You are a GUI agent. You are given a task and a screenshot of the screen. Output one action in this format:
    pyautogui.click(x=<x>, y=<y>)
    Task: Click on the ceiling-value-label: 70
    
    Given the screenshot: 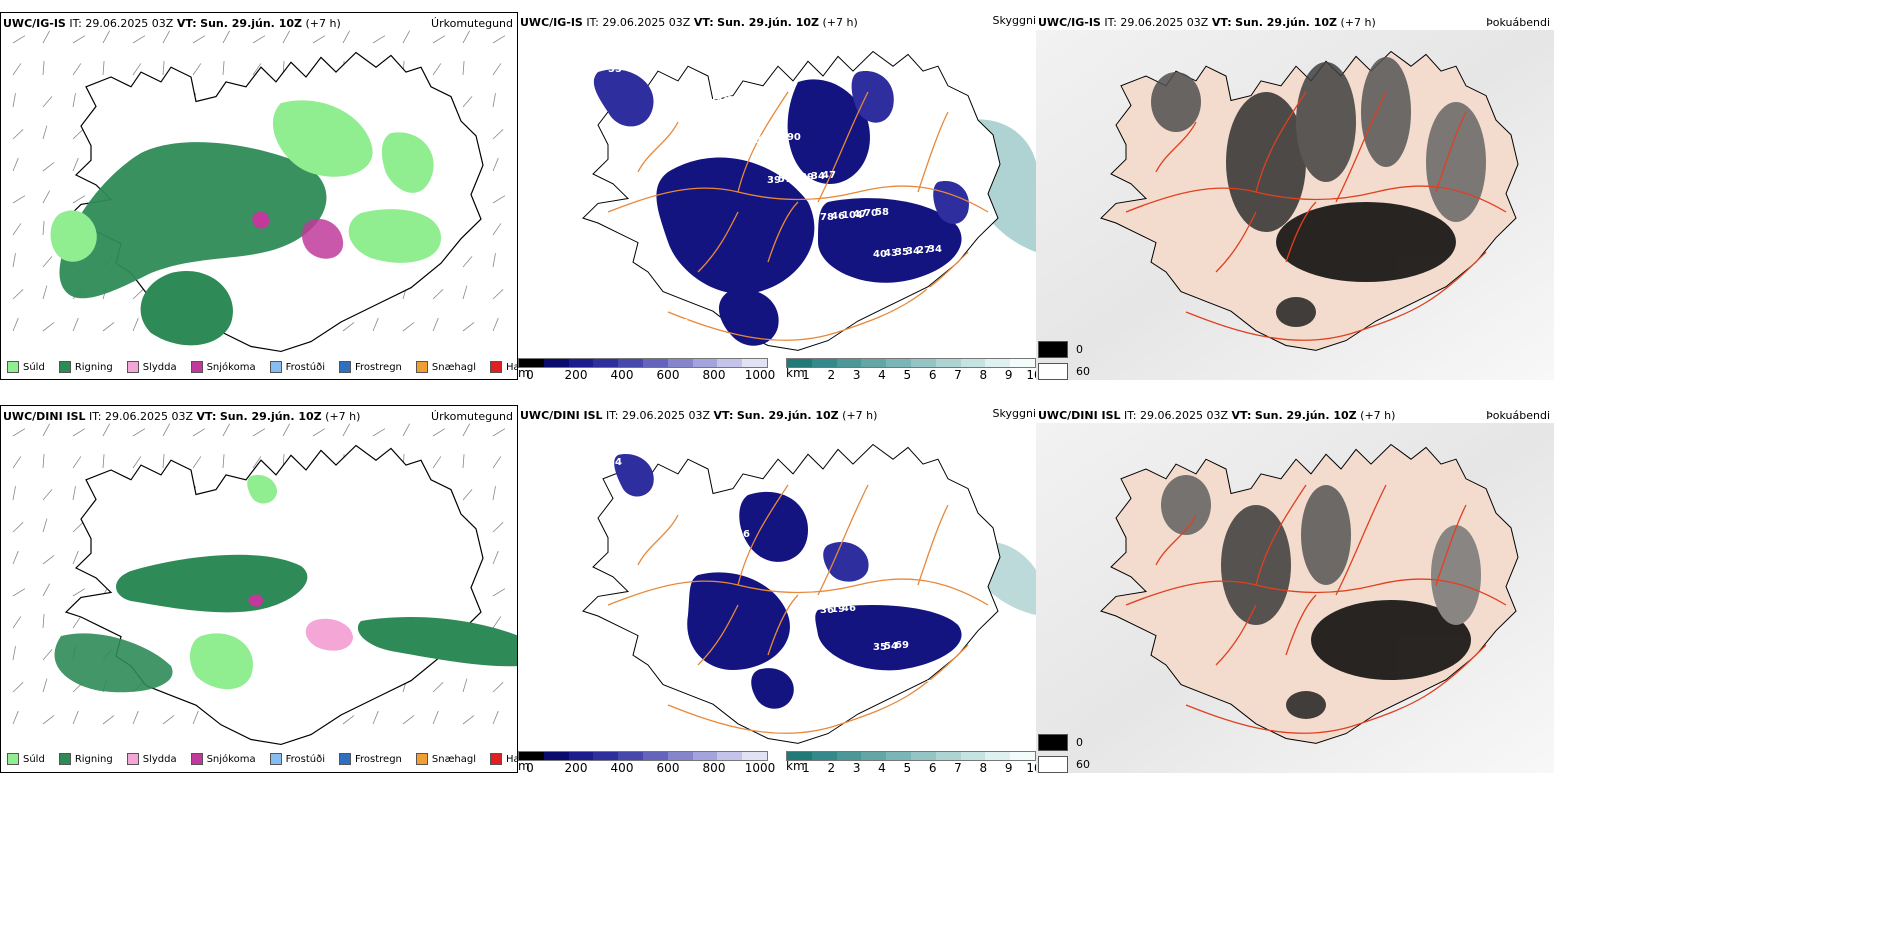 What is the action you would take?
    pyautogui.click(x=871, y=213)
    